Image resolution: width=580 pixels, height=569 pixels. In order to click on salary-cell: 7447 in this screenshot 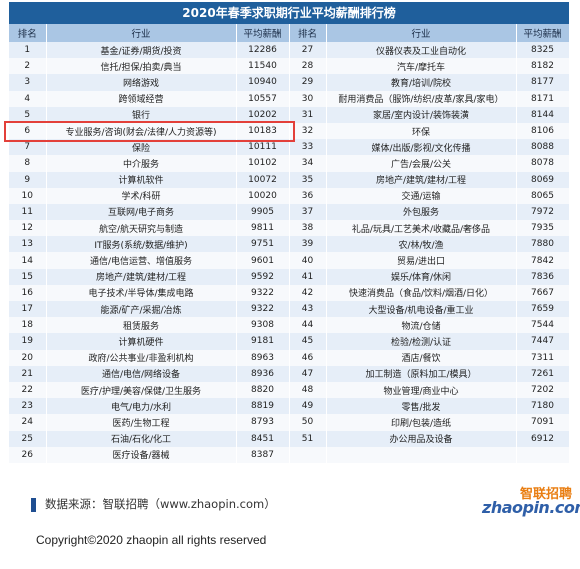, I will do `click(543, 341)`.